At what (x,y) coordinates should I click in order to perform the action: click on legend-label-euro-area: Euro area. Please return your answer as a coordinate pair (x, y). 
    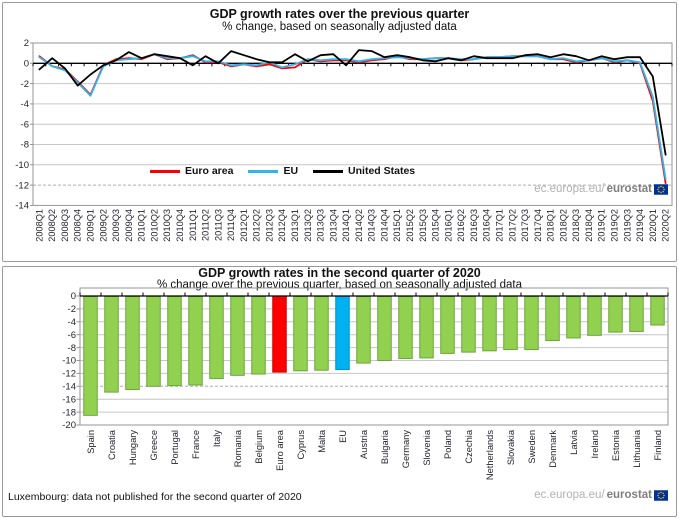
    Looking at the image, I should click on (209, 171).